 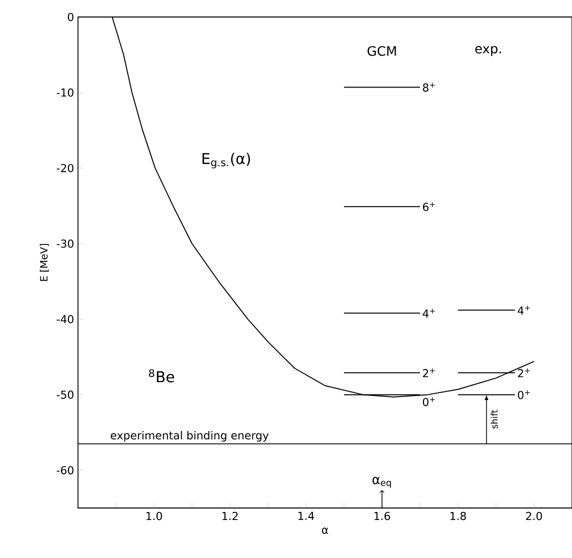 What do you see at coordinates (65, 243) in the screenshot?
I see `y-tick-label: -30` at bounding box center [65, 243].